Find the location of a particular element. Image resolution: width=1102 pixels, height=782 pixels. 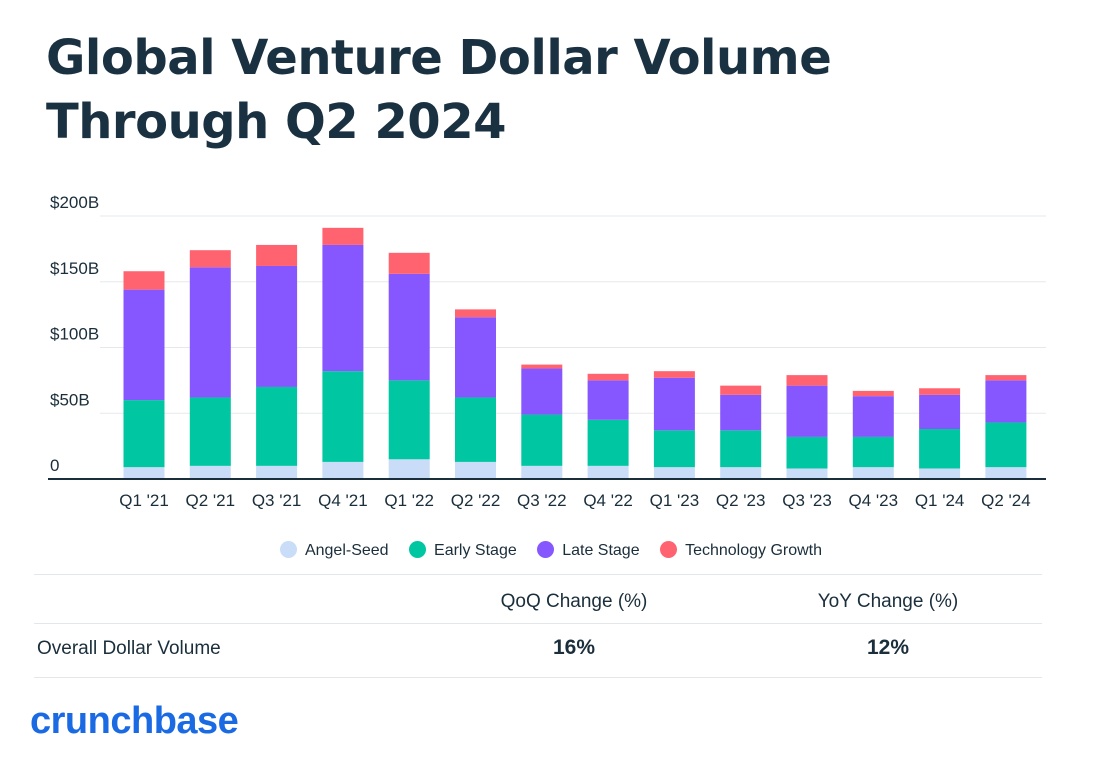

x-tick-label: Q1 '23 is located at coordinates (675, 500).